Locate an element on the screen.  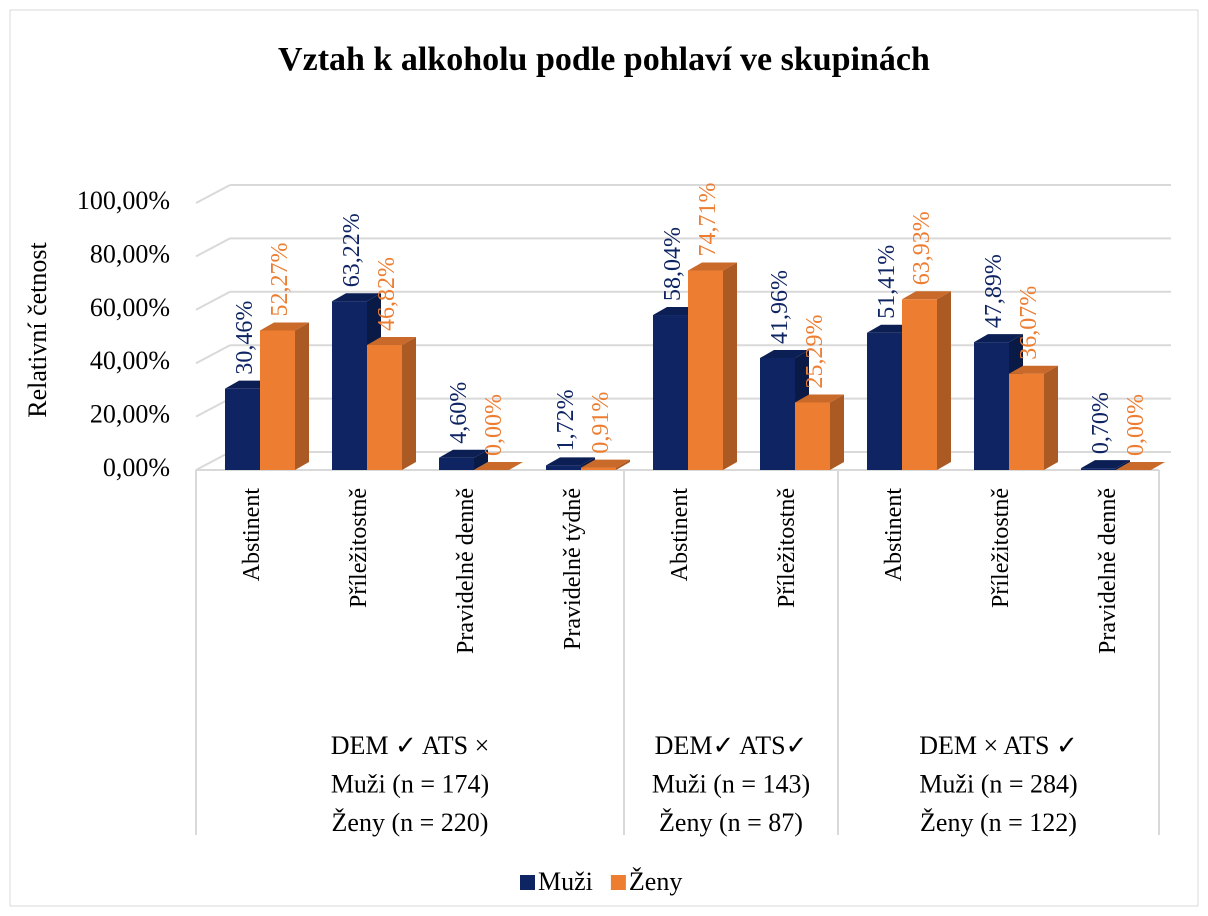
value-label: 0,91% is located at coordinates (601, 423).